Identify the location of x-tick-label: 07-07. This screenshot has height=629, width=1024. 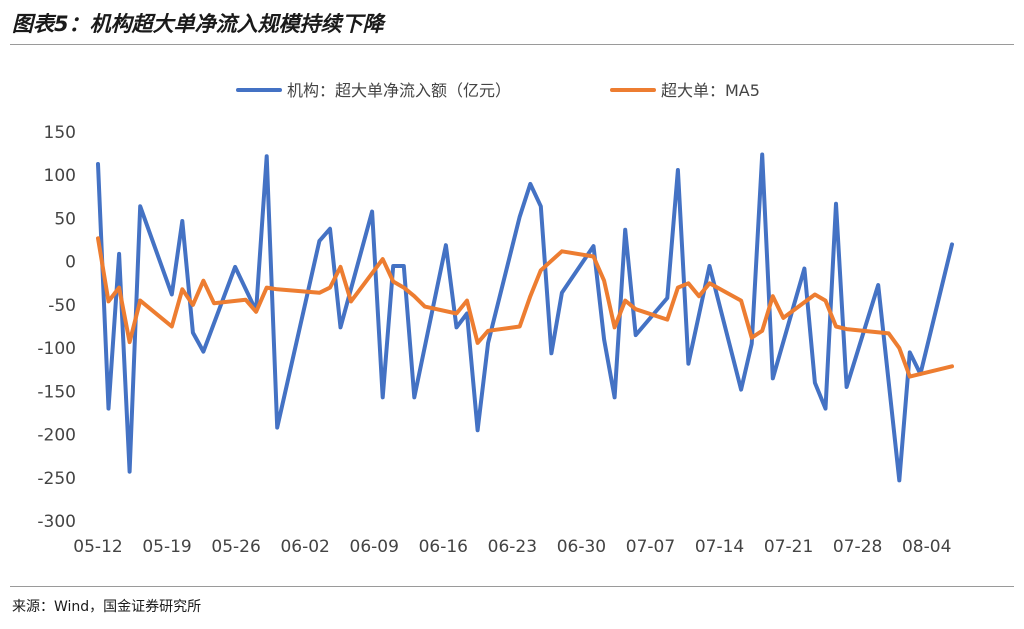
(650, 547).